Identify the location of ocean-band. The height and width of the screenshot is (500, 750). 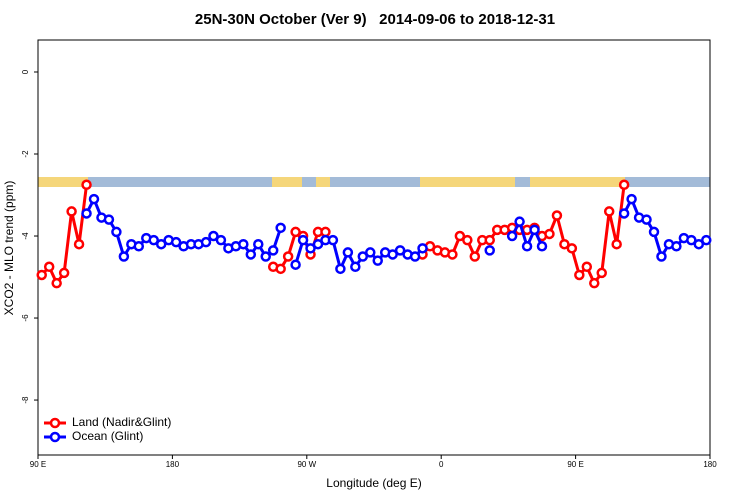
(374, 182).